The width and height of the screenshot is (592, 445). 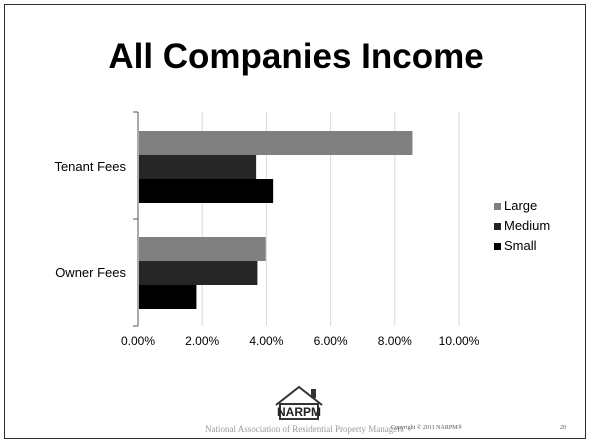 I want to click on legend-label: Medium, so click(x=527, y=225).